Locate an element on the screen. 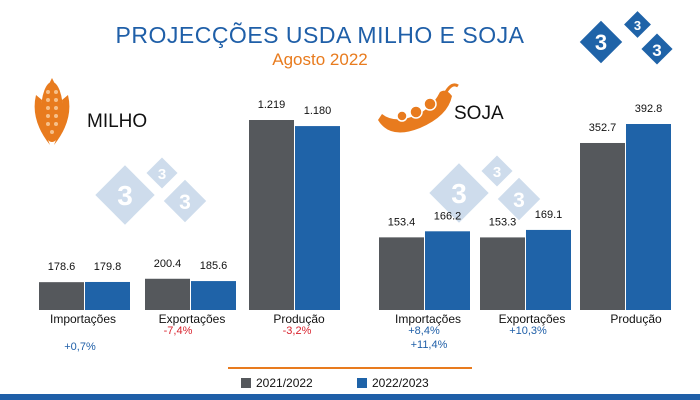 This screenshot has width=700, height=400. legend-label-2022: 2022/2023 is located at coordinates (400, 383).